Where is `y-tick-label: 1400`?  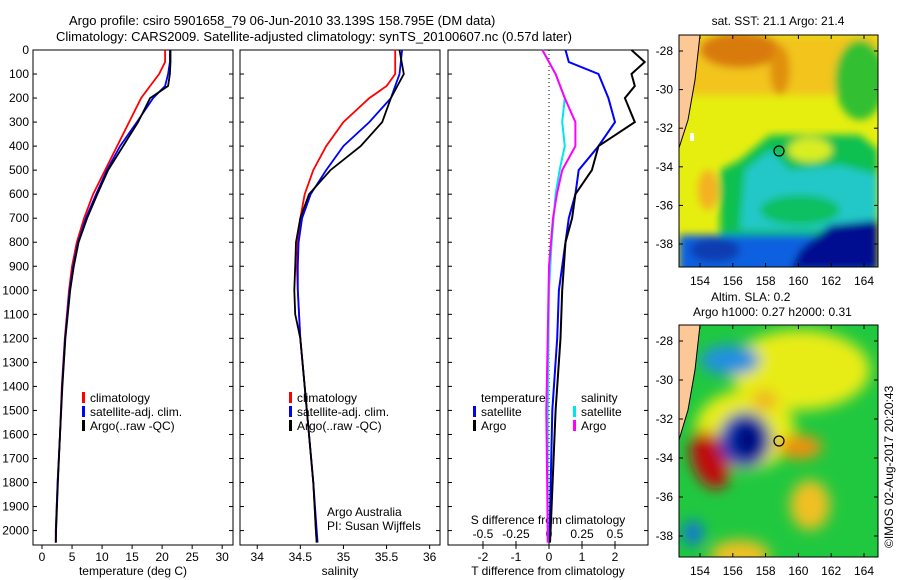 y-tick-label: 1400 is located at coordinates (15, 386).